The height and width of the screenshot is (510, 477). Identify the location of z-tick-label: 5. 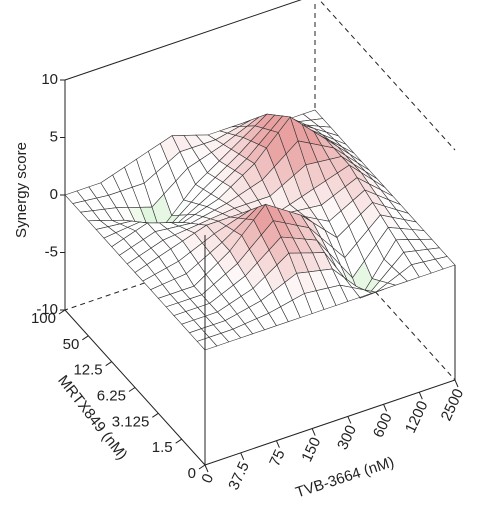
(54, 136).